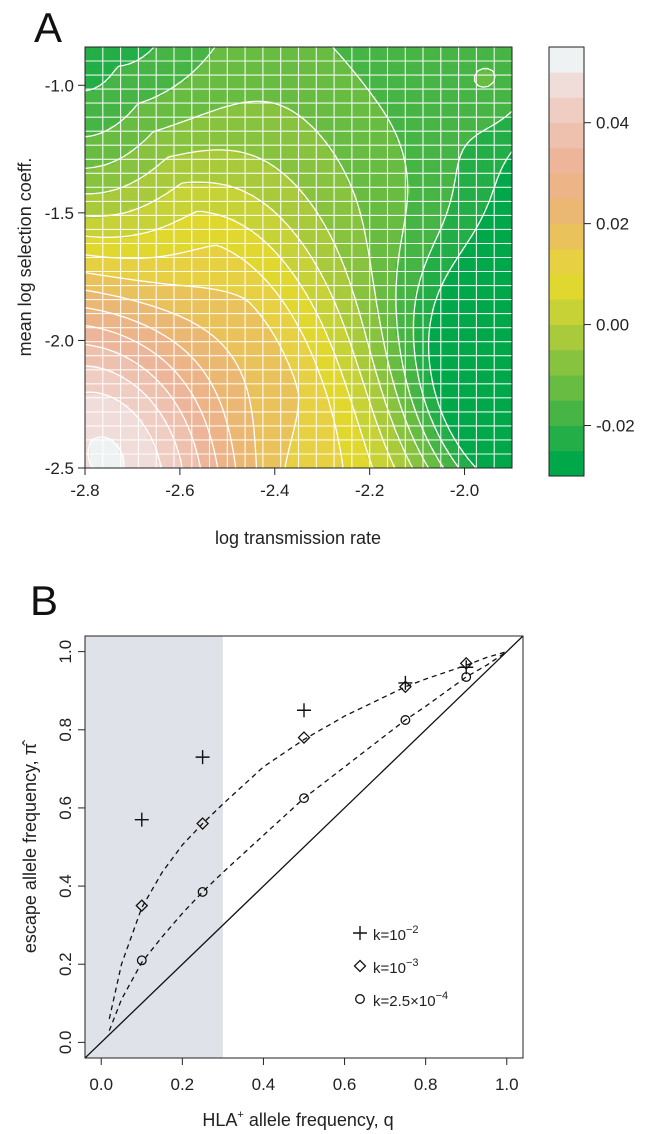  What do you see at coordinates (297, 1119) in the screenshot?
I see `x-axis-title: HLA+ allele frequency, q` at bounding box center [297, 1119].